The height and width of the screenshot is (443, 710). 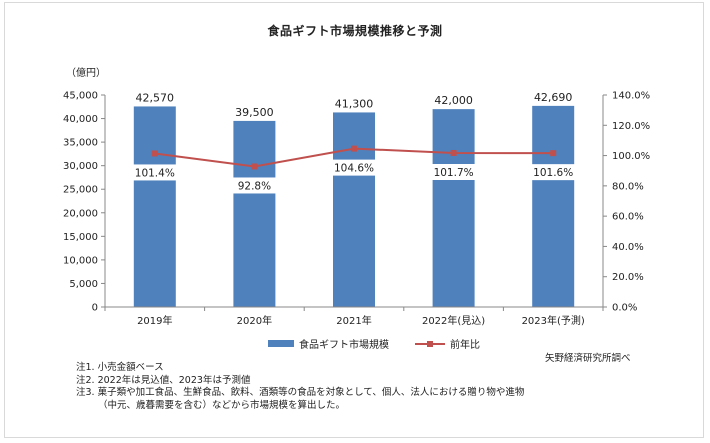 What do you see at coordinates (86, 73) in the screenshot?
I see `y-axis-unit: （億円）` at bounding box center [86, 73].